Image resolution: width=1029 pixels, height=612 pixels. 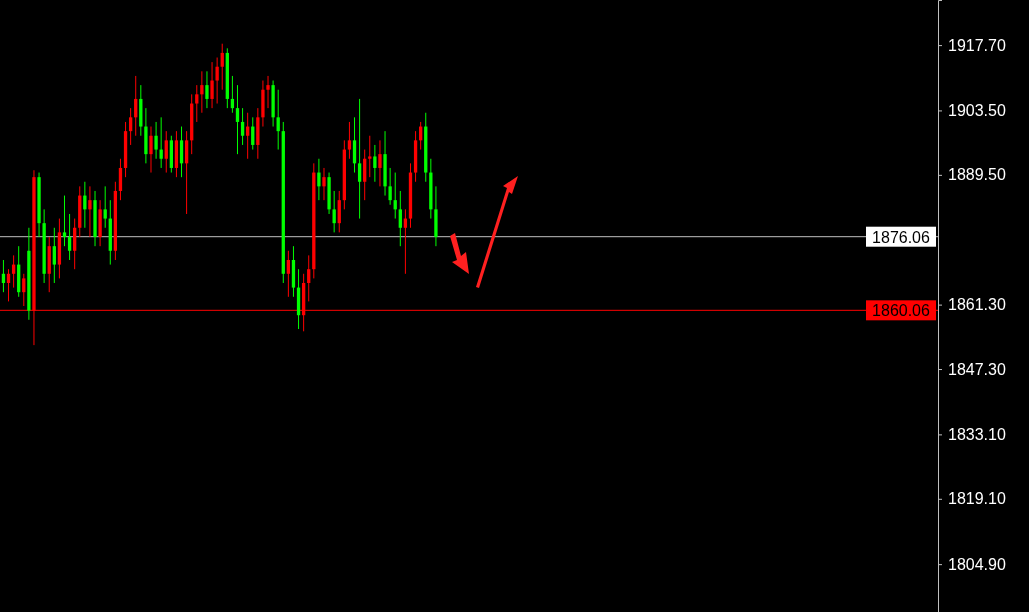 I want to click on y-tick-label: 1804.90, so click(x=977, y=564).